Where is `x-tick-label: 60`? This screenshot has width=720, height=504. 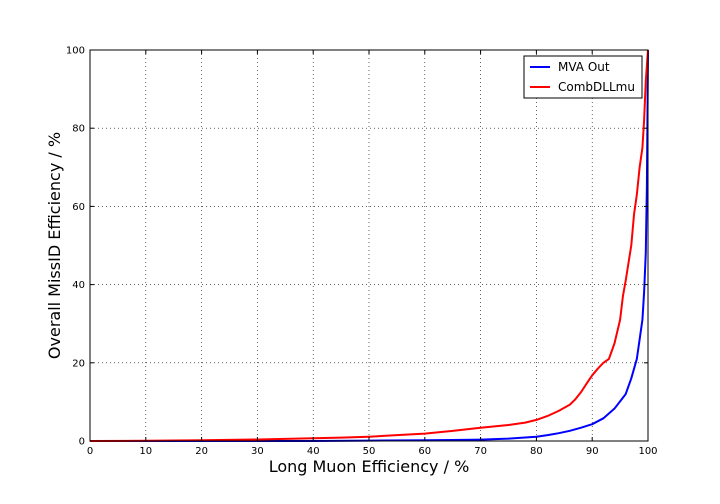
x-tick-label: 60 is located at coordinates (424, 451).